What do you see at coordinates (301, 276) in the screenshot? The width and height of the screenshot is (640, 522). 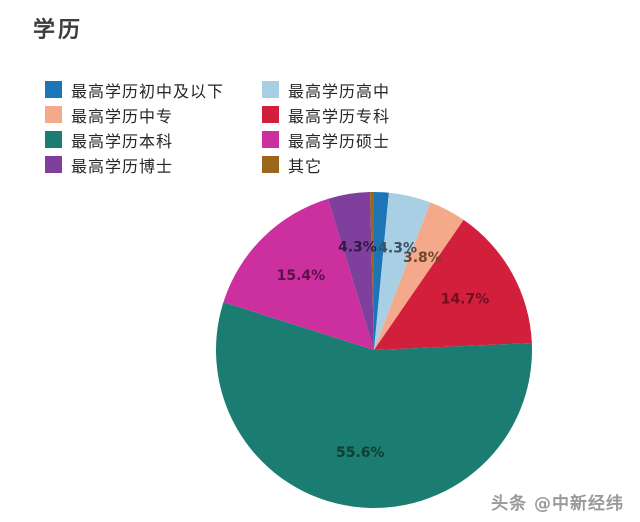 I see `slice-percent-label: 15.4%` at bounding box center [301, 276].